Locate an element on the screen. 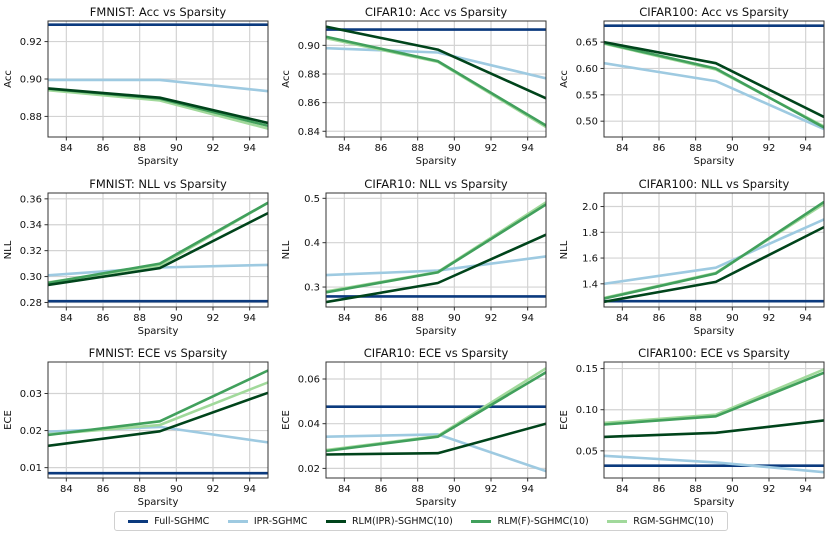 The width and height of the screenshot is (831, 536). y-tick-label: 0.55 is located at coordinates (587, 95).